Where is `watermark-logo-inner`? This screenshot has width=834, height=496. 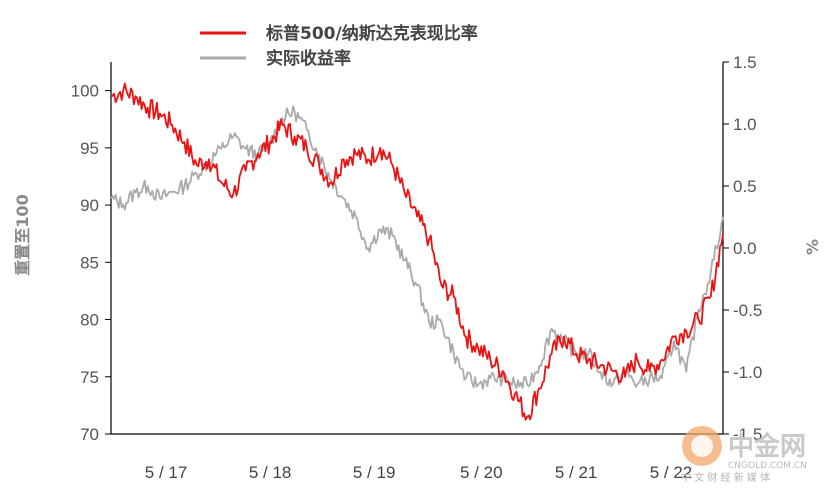
watermark-logo-inner is located at coordinates (702, 446).